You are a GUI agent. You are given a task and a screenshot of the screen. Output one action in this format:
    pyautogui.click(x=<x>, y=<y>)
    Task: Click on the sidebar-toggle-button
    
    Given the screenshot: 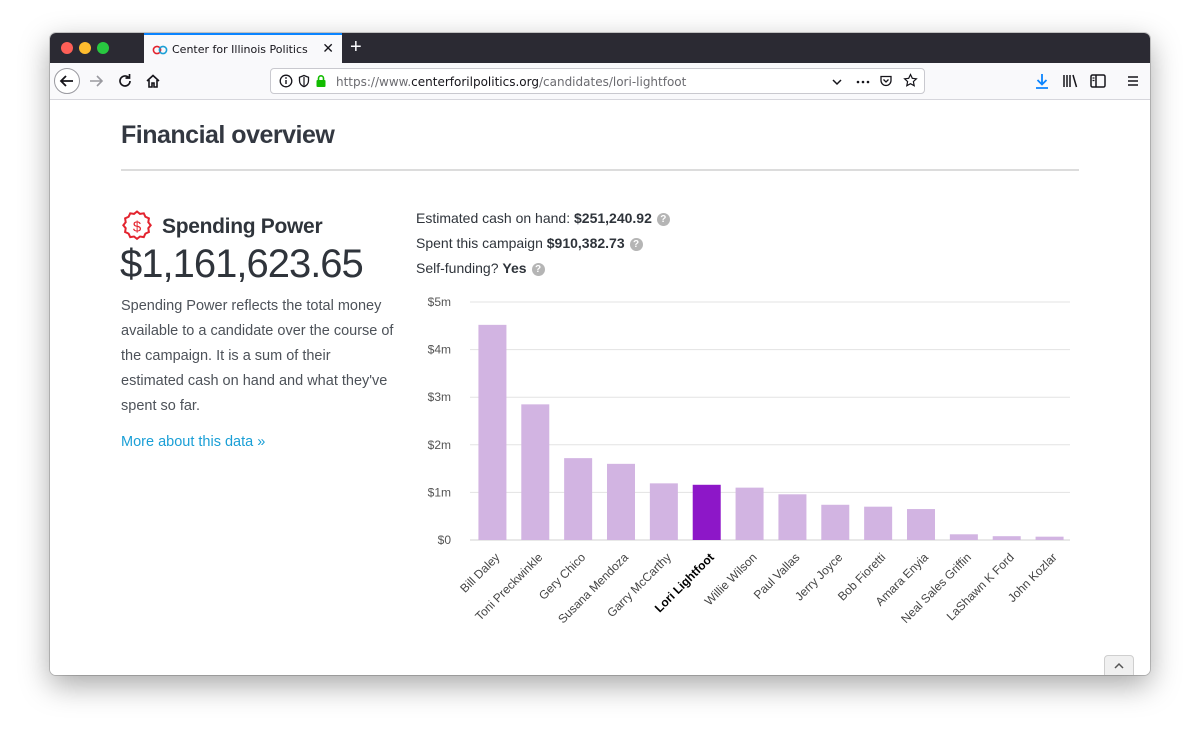 What is the action you would take?
    pyautogui.click(x=1098, y=81)
    